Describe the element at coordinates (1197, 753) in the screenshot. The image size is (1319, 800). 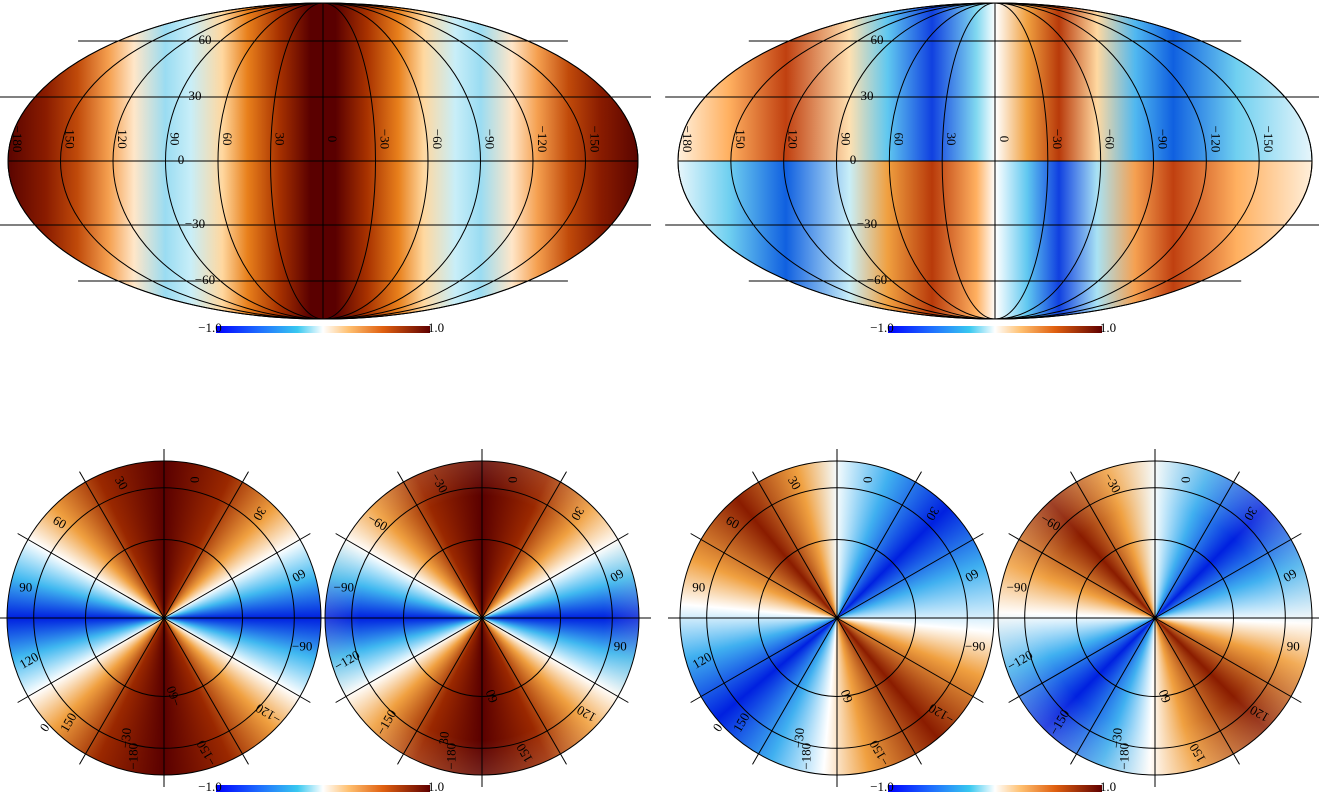
I see `graticule-label: 150` at that location.